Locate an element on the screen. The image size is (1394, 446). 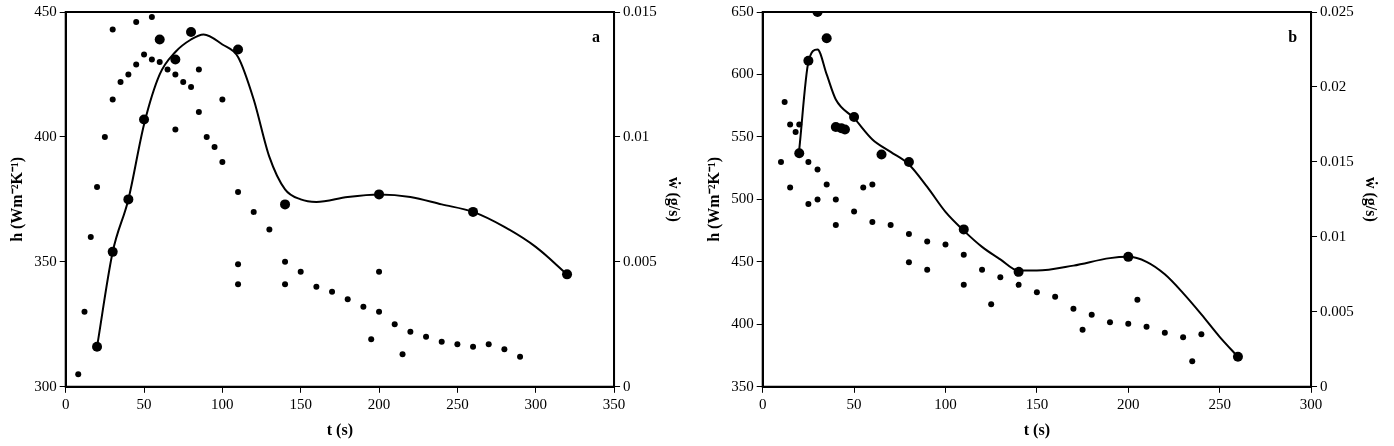
x-tick-label: 0 is located at coordinates (65, 403).